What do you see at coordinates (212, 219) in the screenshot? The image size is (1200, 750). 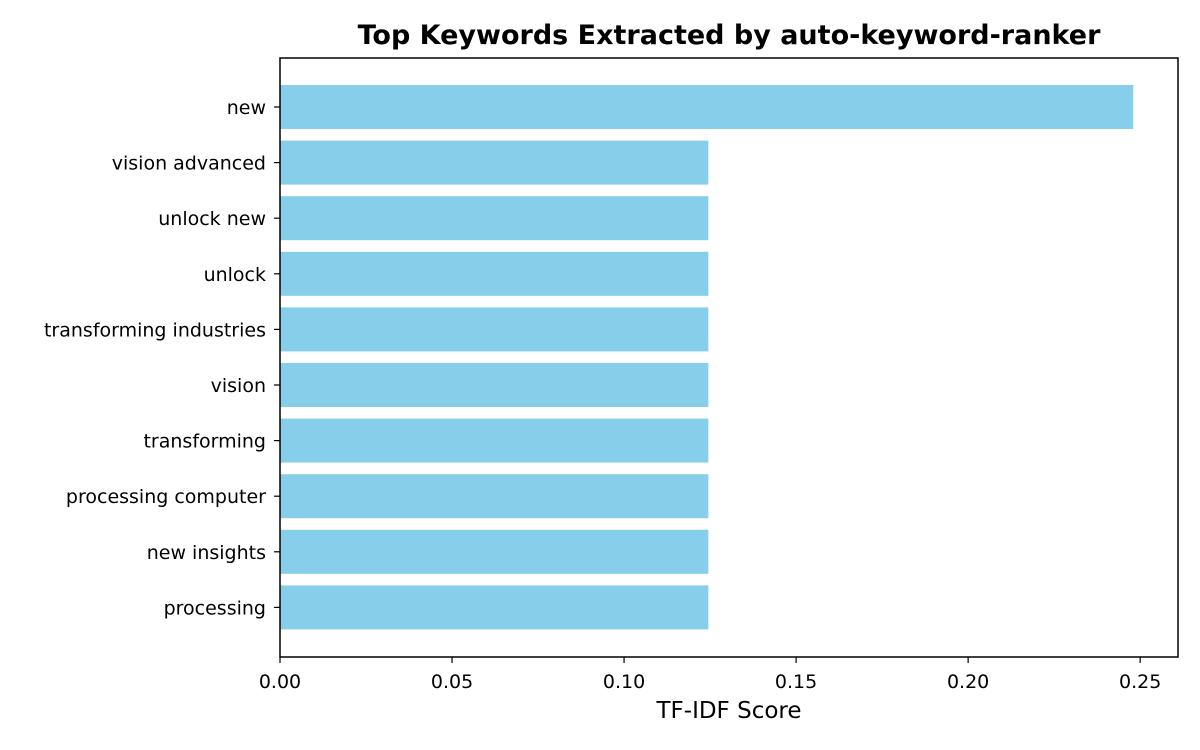 I see `y-tick-label: unlock new` at bounding box center [212, 219].